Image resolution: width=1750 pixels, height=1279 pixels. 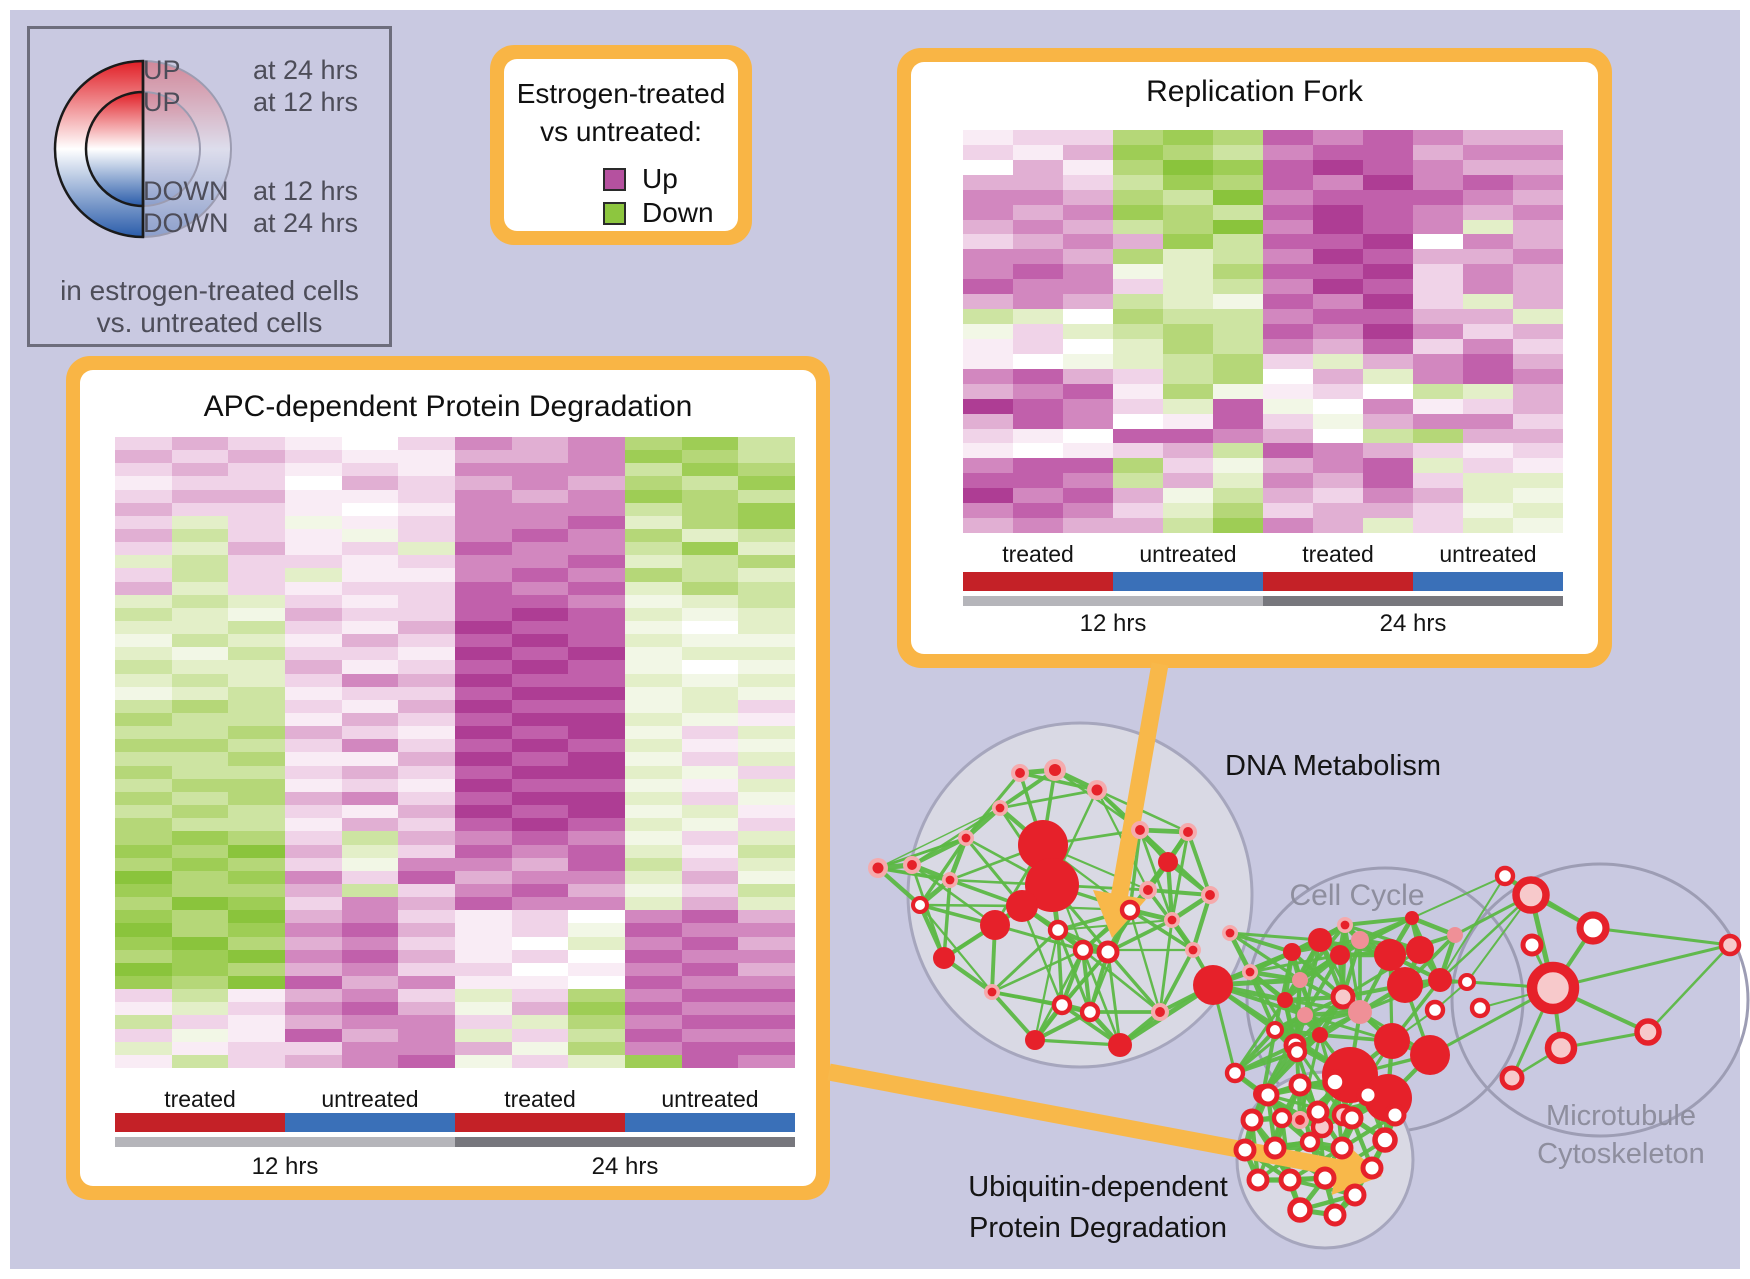 What do you see at coordinates (621, 131) in the screenshot?
I see `color-legend-title-line2: vs untreated:` at bounding box center [621, 131].